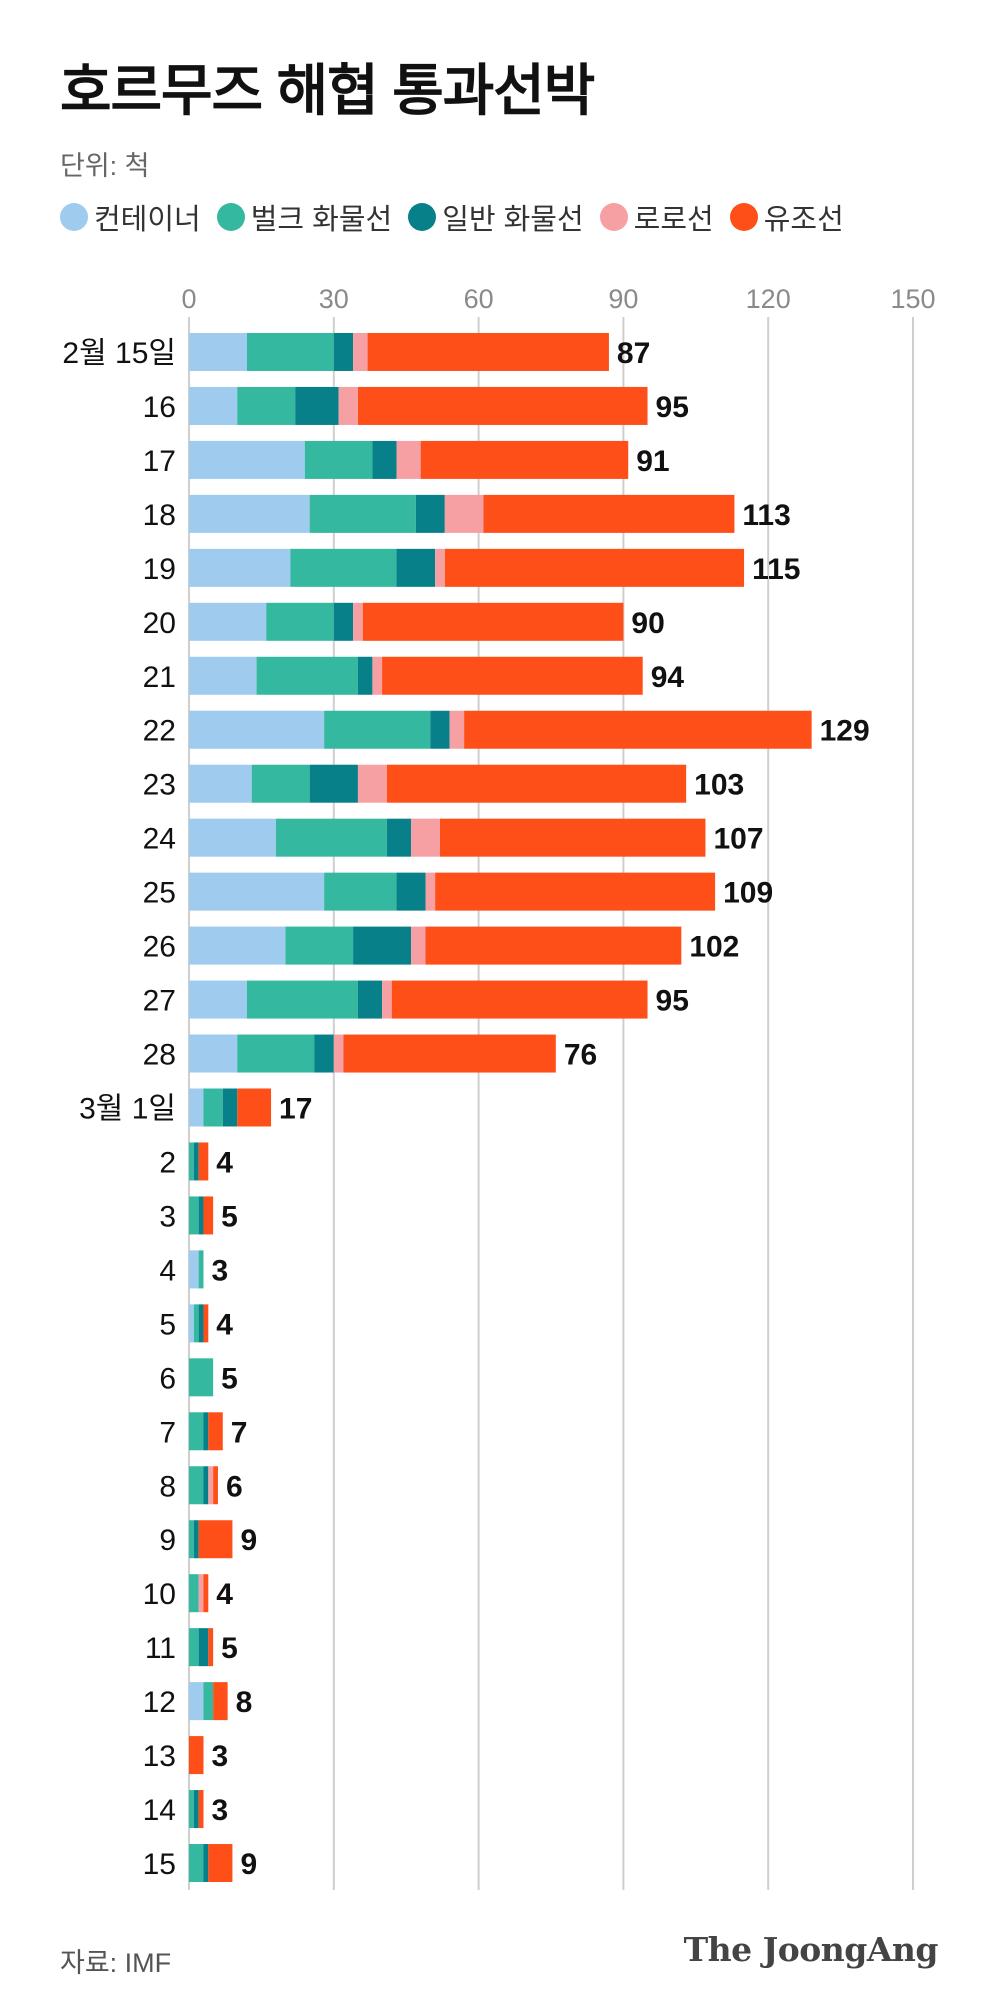  Describe the element at coordinates (738, 839) in the screenshot. I see `total-label: 107` at that location.